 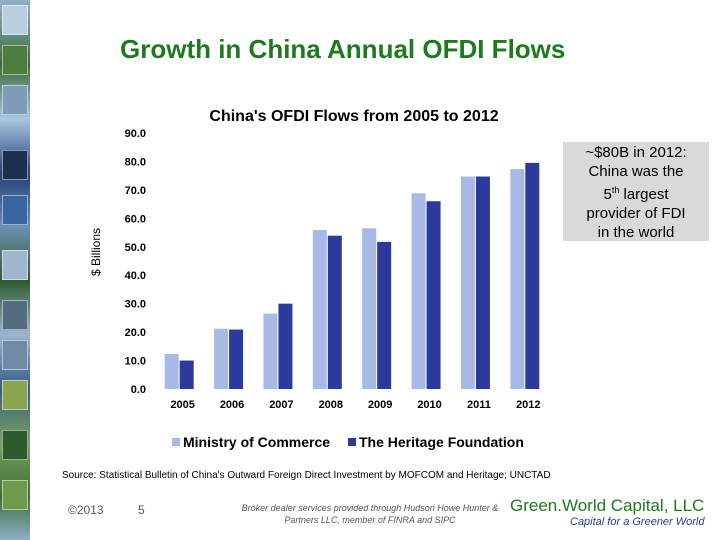 I want to click on x-tick-label: 2010, so click(x=429, y=405).